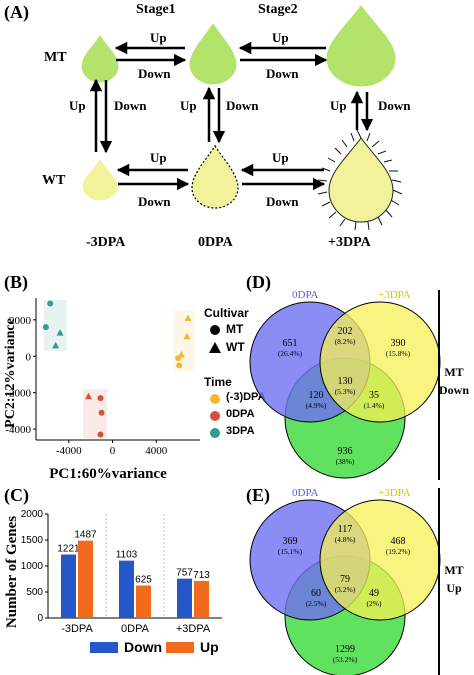 Image resolution: width=474 pixels, height=675 pixels. Describe the element at coordinates (316, 593) in the screenshot. I see `venn-count-ac: 60` at that location.